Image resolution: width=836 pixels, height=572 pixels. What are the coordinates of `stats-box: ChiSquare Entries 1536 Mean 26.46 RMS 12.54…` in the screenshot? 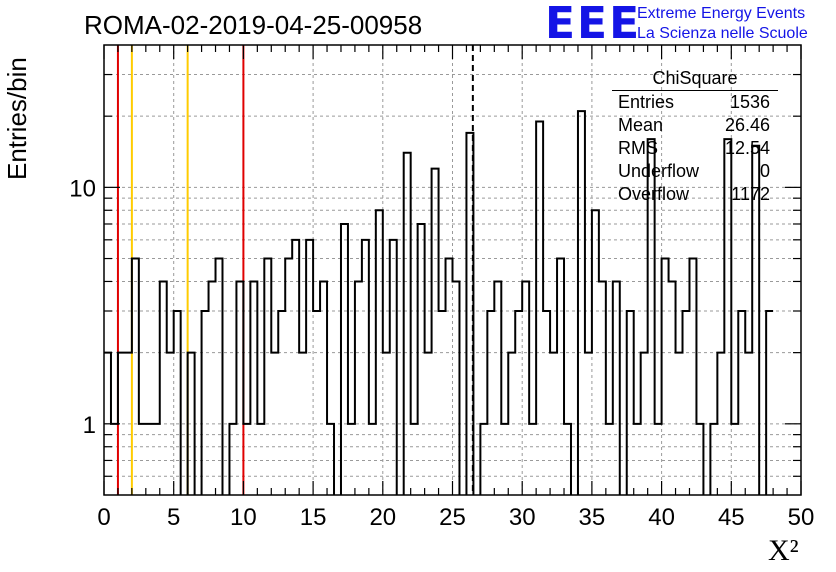 It's located at (695, 136).